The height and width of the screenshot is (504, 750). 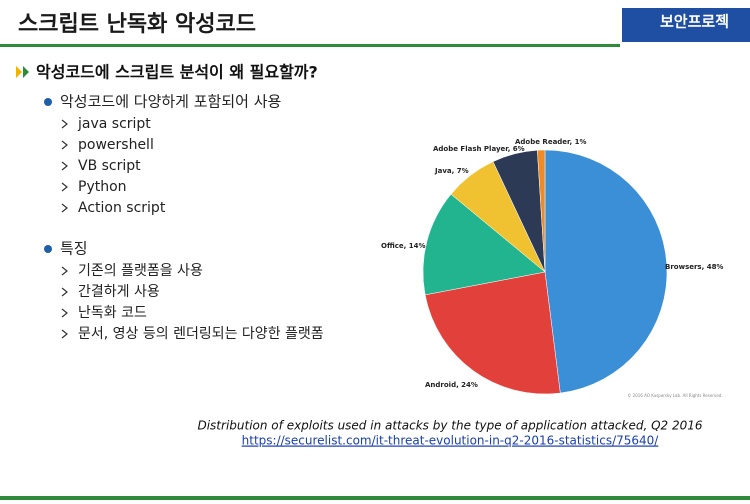 What do you see at coordinates (122, 208) in the screenshot?
I see `sub-bullet: Action script` at bounding box center [122, 208].